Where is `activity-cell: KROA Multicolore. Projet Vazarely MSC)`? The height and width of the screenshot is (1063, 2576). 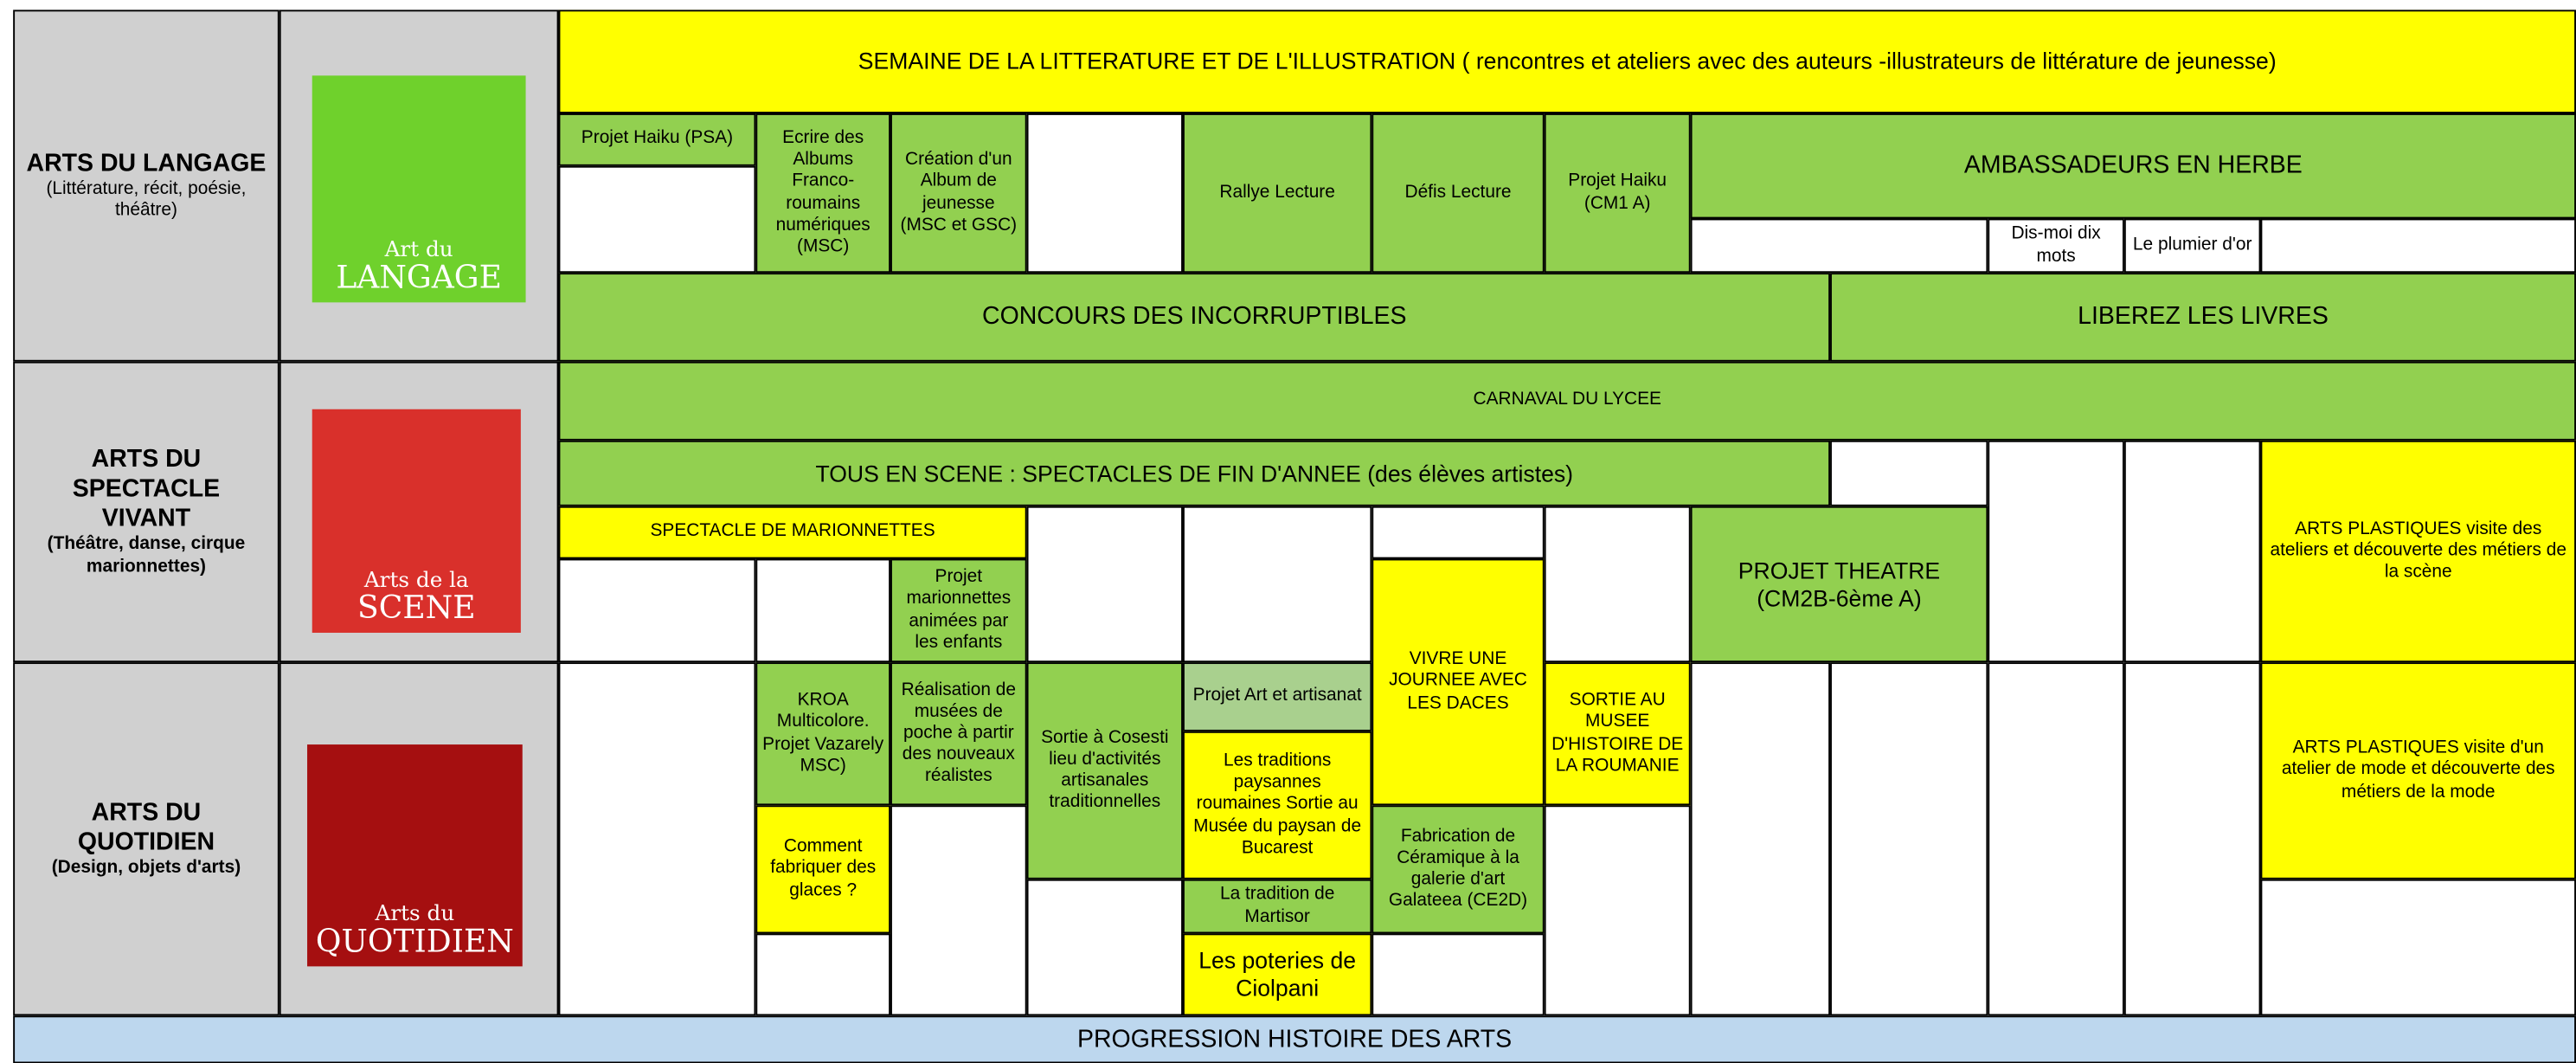
activity-cell: KROA Multicolore. Projet Vazarely MSC) is located at coordinates (823, 734).